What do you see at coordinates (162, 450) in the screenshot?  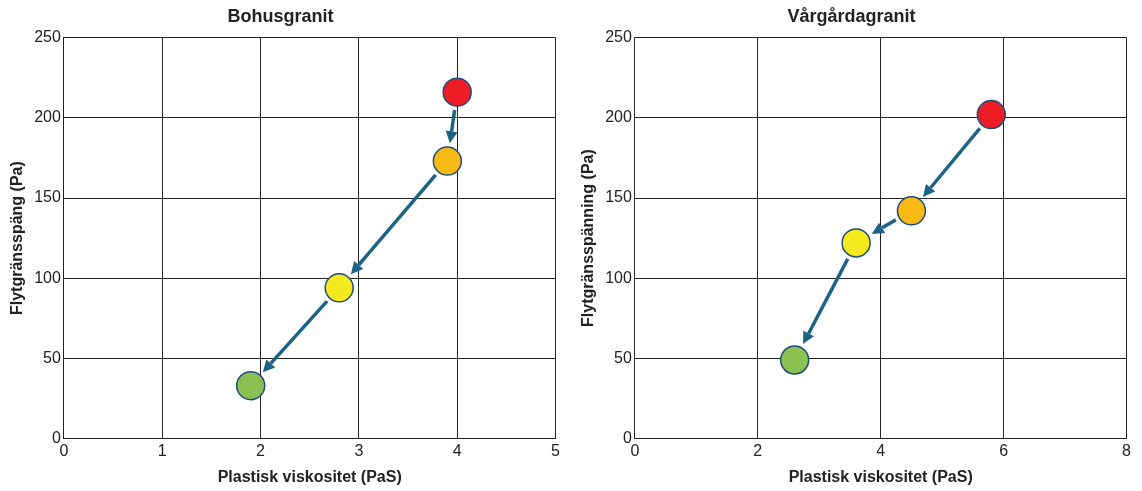 I see `x-tick-label: 1` at bounding box center [162, 450].